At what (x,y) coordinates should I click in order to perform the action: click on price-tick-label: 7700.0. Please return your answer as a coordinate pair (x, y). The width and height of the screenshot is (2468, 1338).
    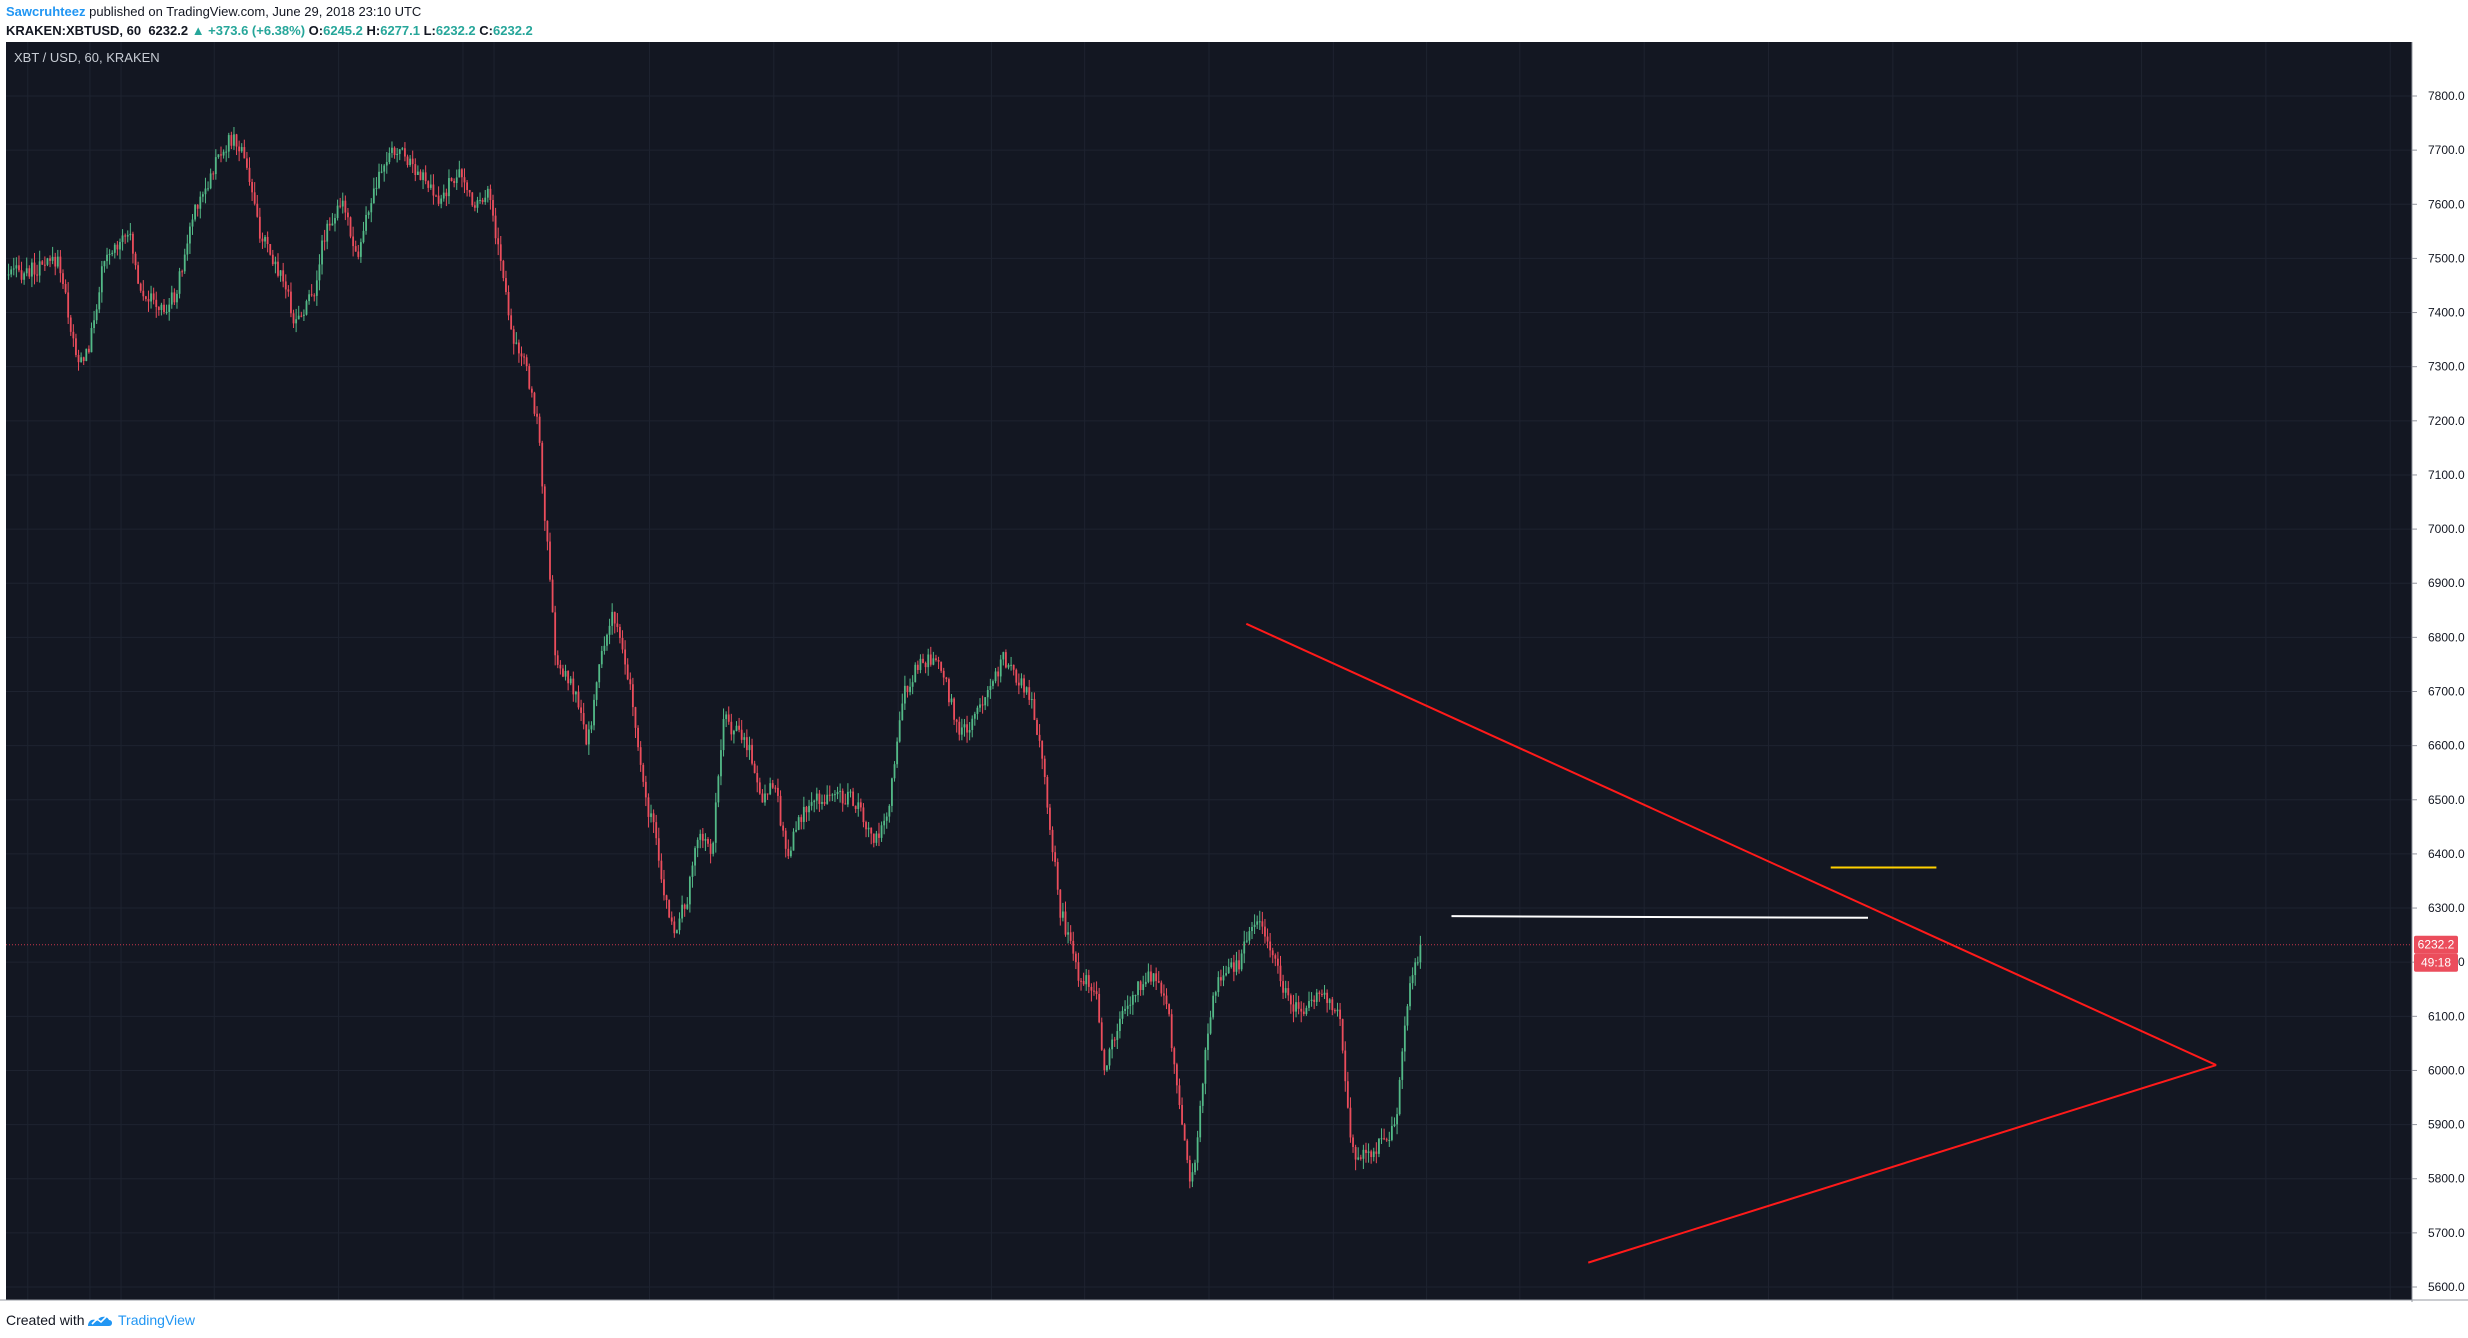
    Looking at the image, I should click on (2446, 150).